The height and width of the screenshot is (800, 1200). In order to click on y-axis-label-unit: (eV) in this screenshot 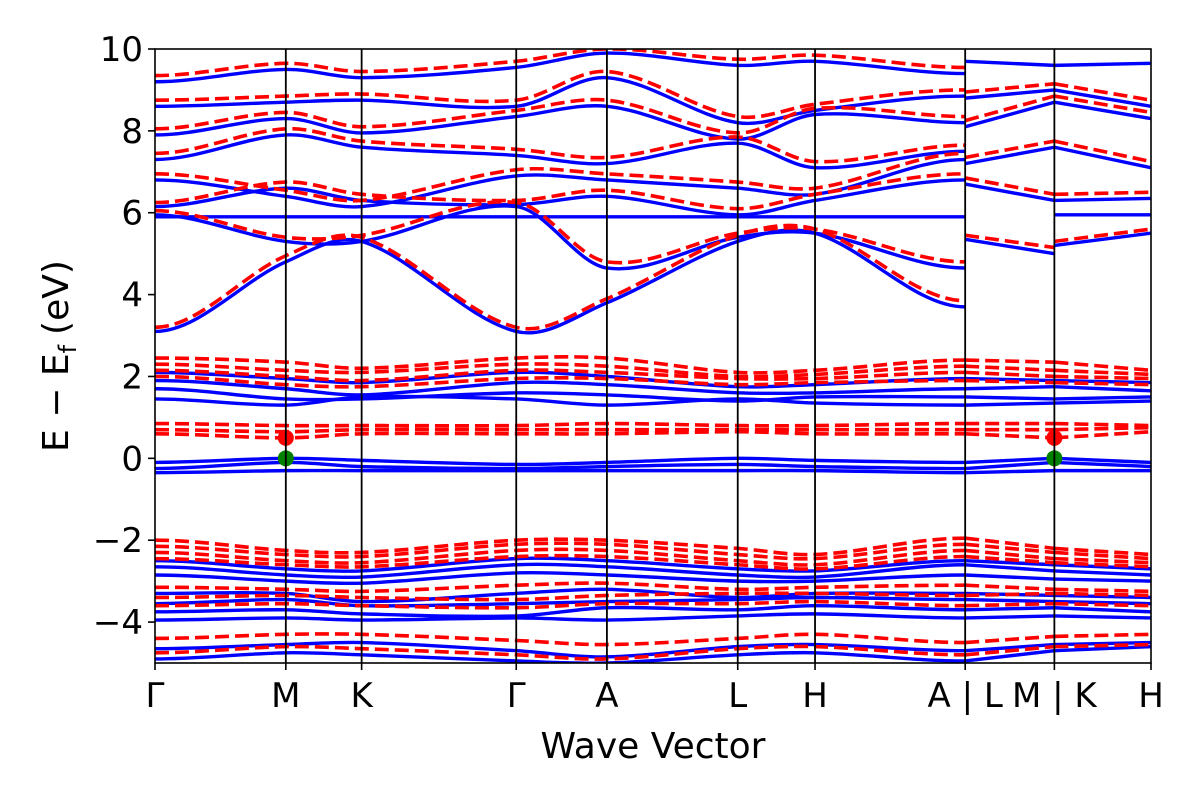, I will do `click(56, 297)`.